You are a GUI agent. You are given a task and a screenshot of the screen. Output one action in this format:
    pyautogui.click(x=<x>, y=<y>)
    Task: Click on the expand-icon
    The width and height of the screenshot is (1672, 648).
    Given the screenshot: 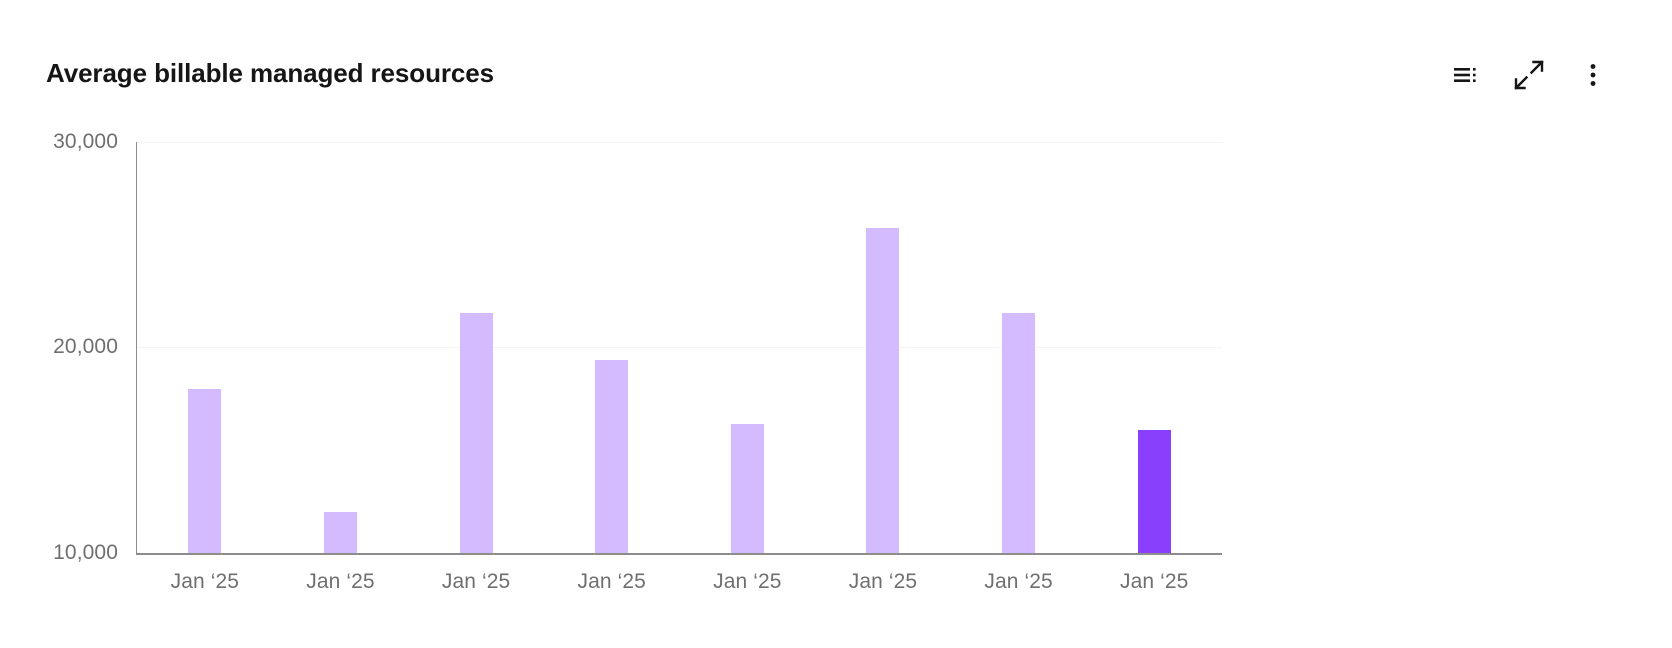 What is the action you would take?
    pyautogui.click(x=1529, y=75)
    